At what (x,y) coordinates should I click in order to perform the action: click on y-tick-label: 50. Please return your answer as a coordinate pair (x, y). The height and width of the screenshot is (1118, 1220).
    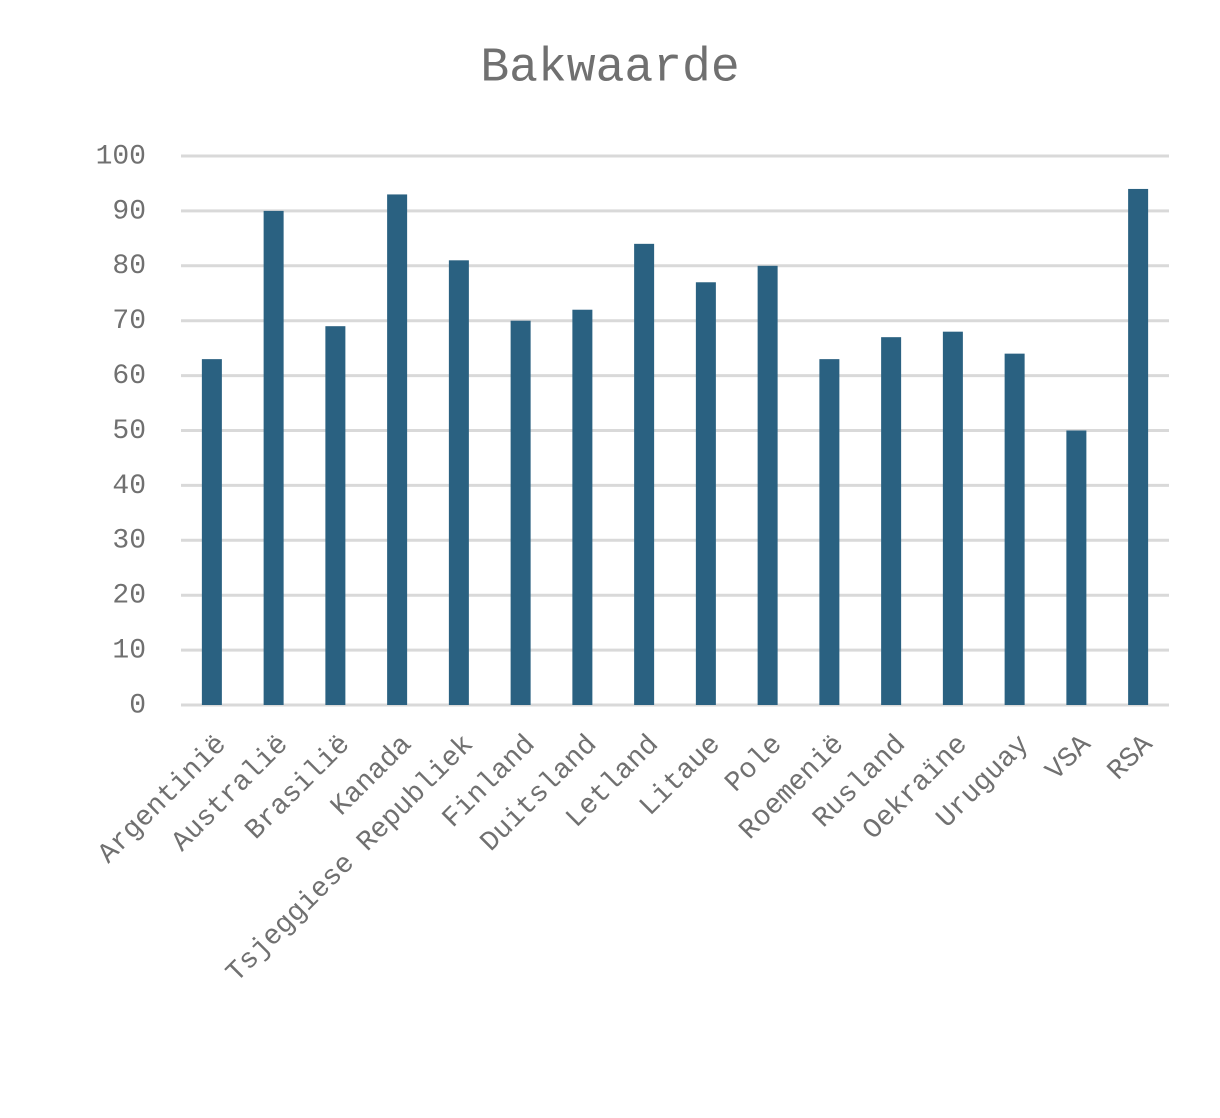
    Looking at the image, I should click on (129, 431).